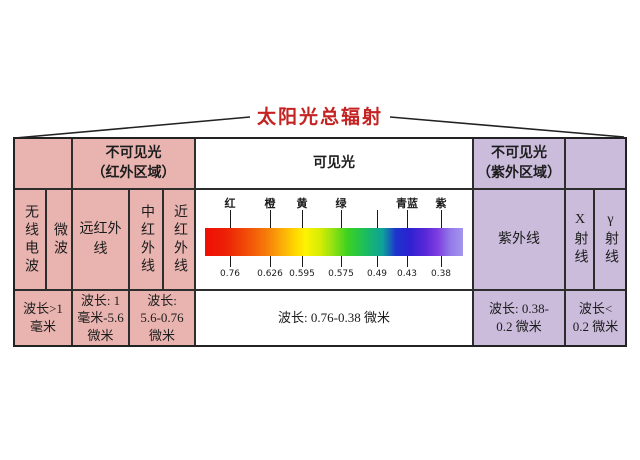 The image size is (640, 460). What do you see at coordinates (179, 239) in the screenshot?
I see `cell-band-near-infrared: 近红外线` at bounding box center [179, 239].